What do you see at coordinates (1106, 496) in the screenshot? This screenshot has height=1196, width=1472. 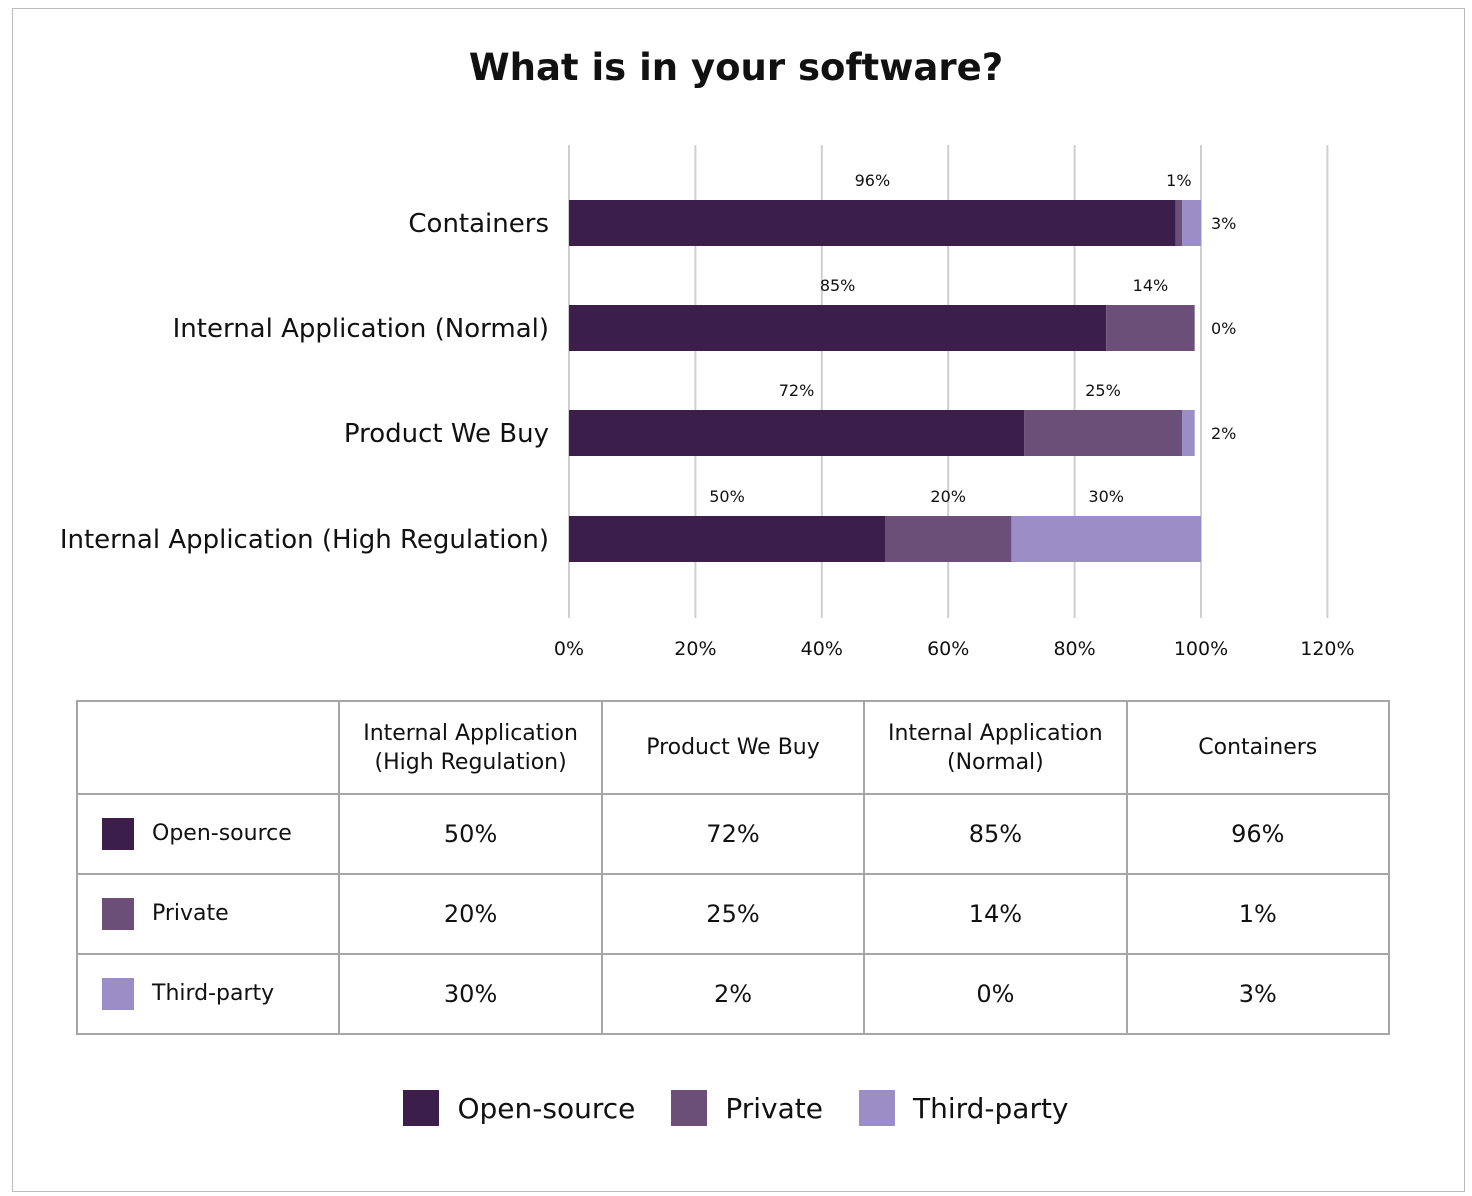 I see `data-label: 30%` at bounding box center [1106, 496].